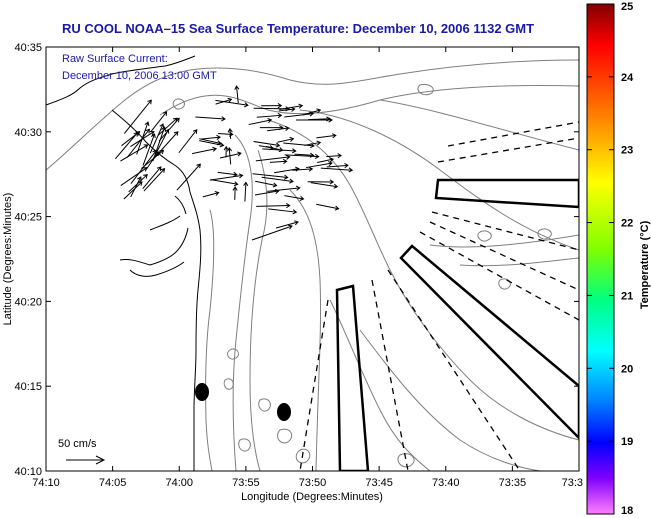 The image size is (651, 518). Describe the element at coordinates (234, 163) in the screenshot. I see `surface-current-vectors` at that location.